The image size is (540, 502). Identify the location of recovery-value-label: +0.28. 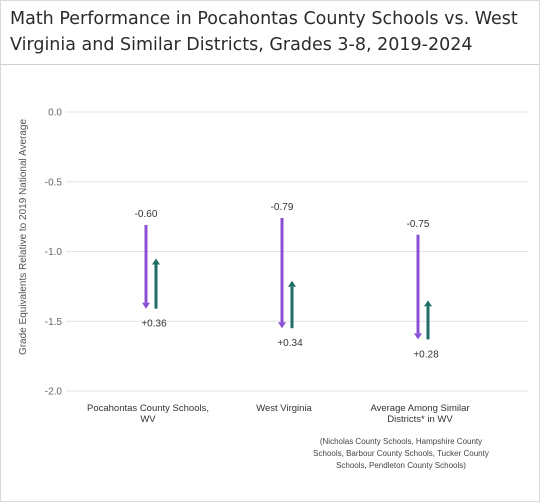
(426, 354).